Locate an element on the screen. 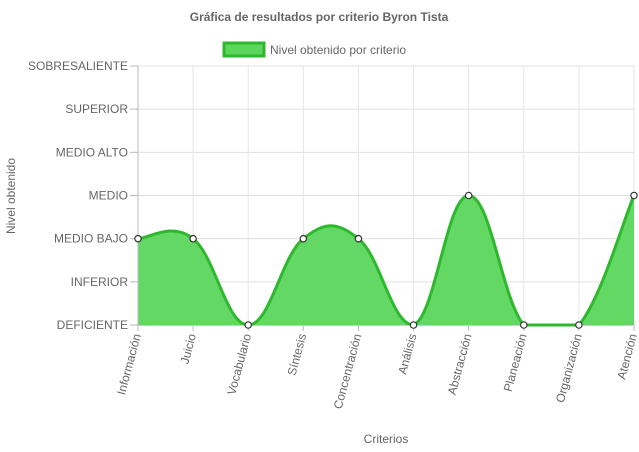 This screenshot has height=452, width=639. x-tick-label: Vocabulario is located at coordinates (239, 364).